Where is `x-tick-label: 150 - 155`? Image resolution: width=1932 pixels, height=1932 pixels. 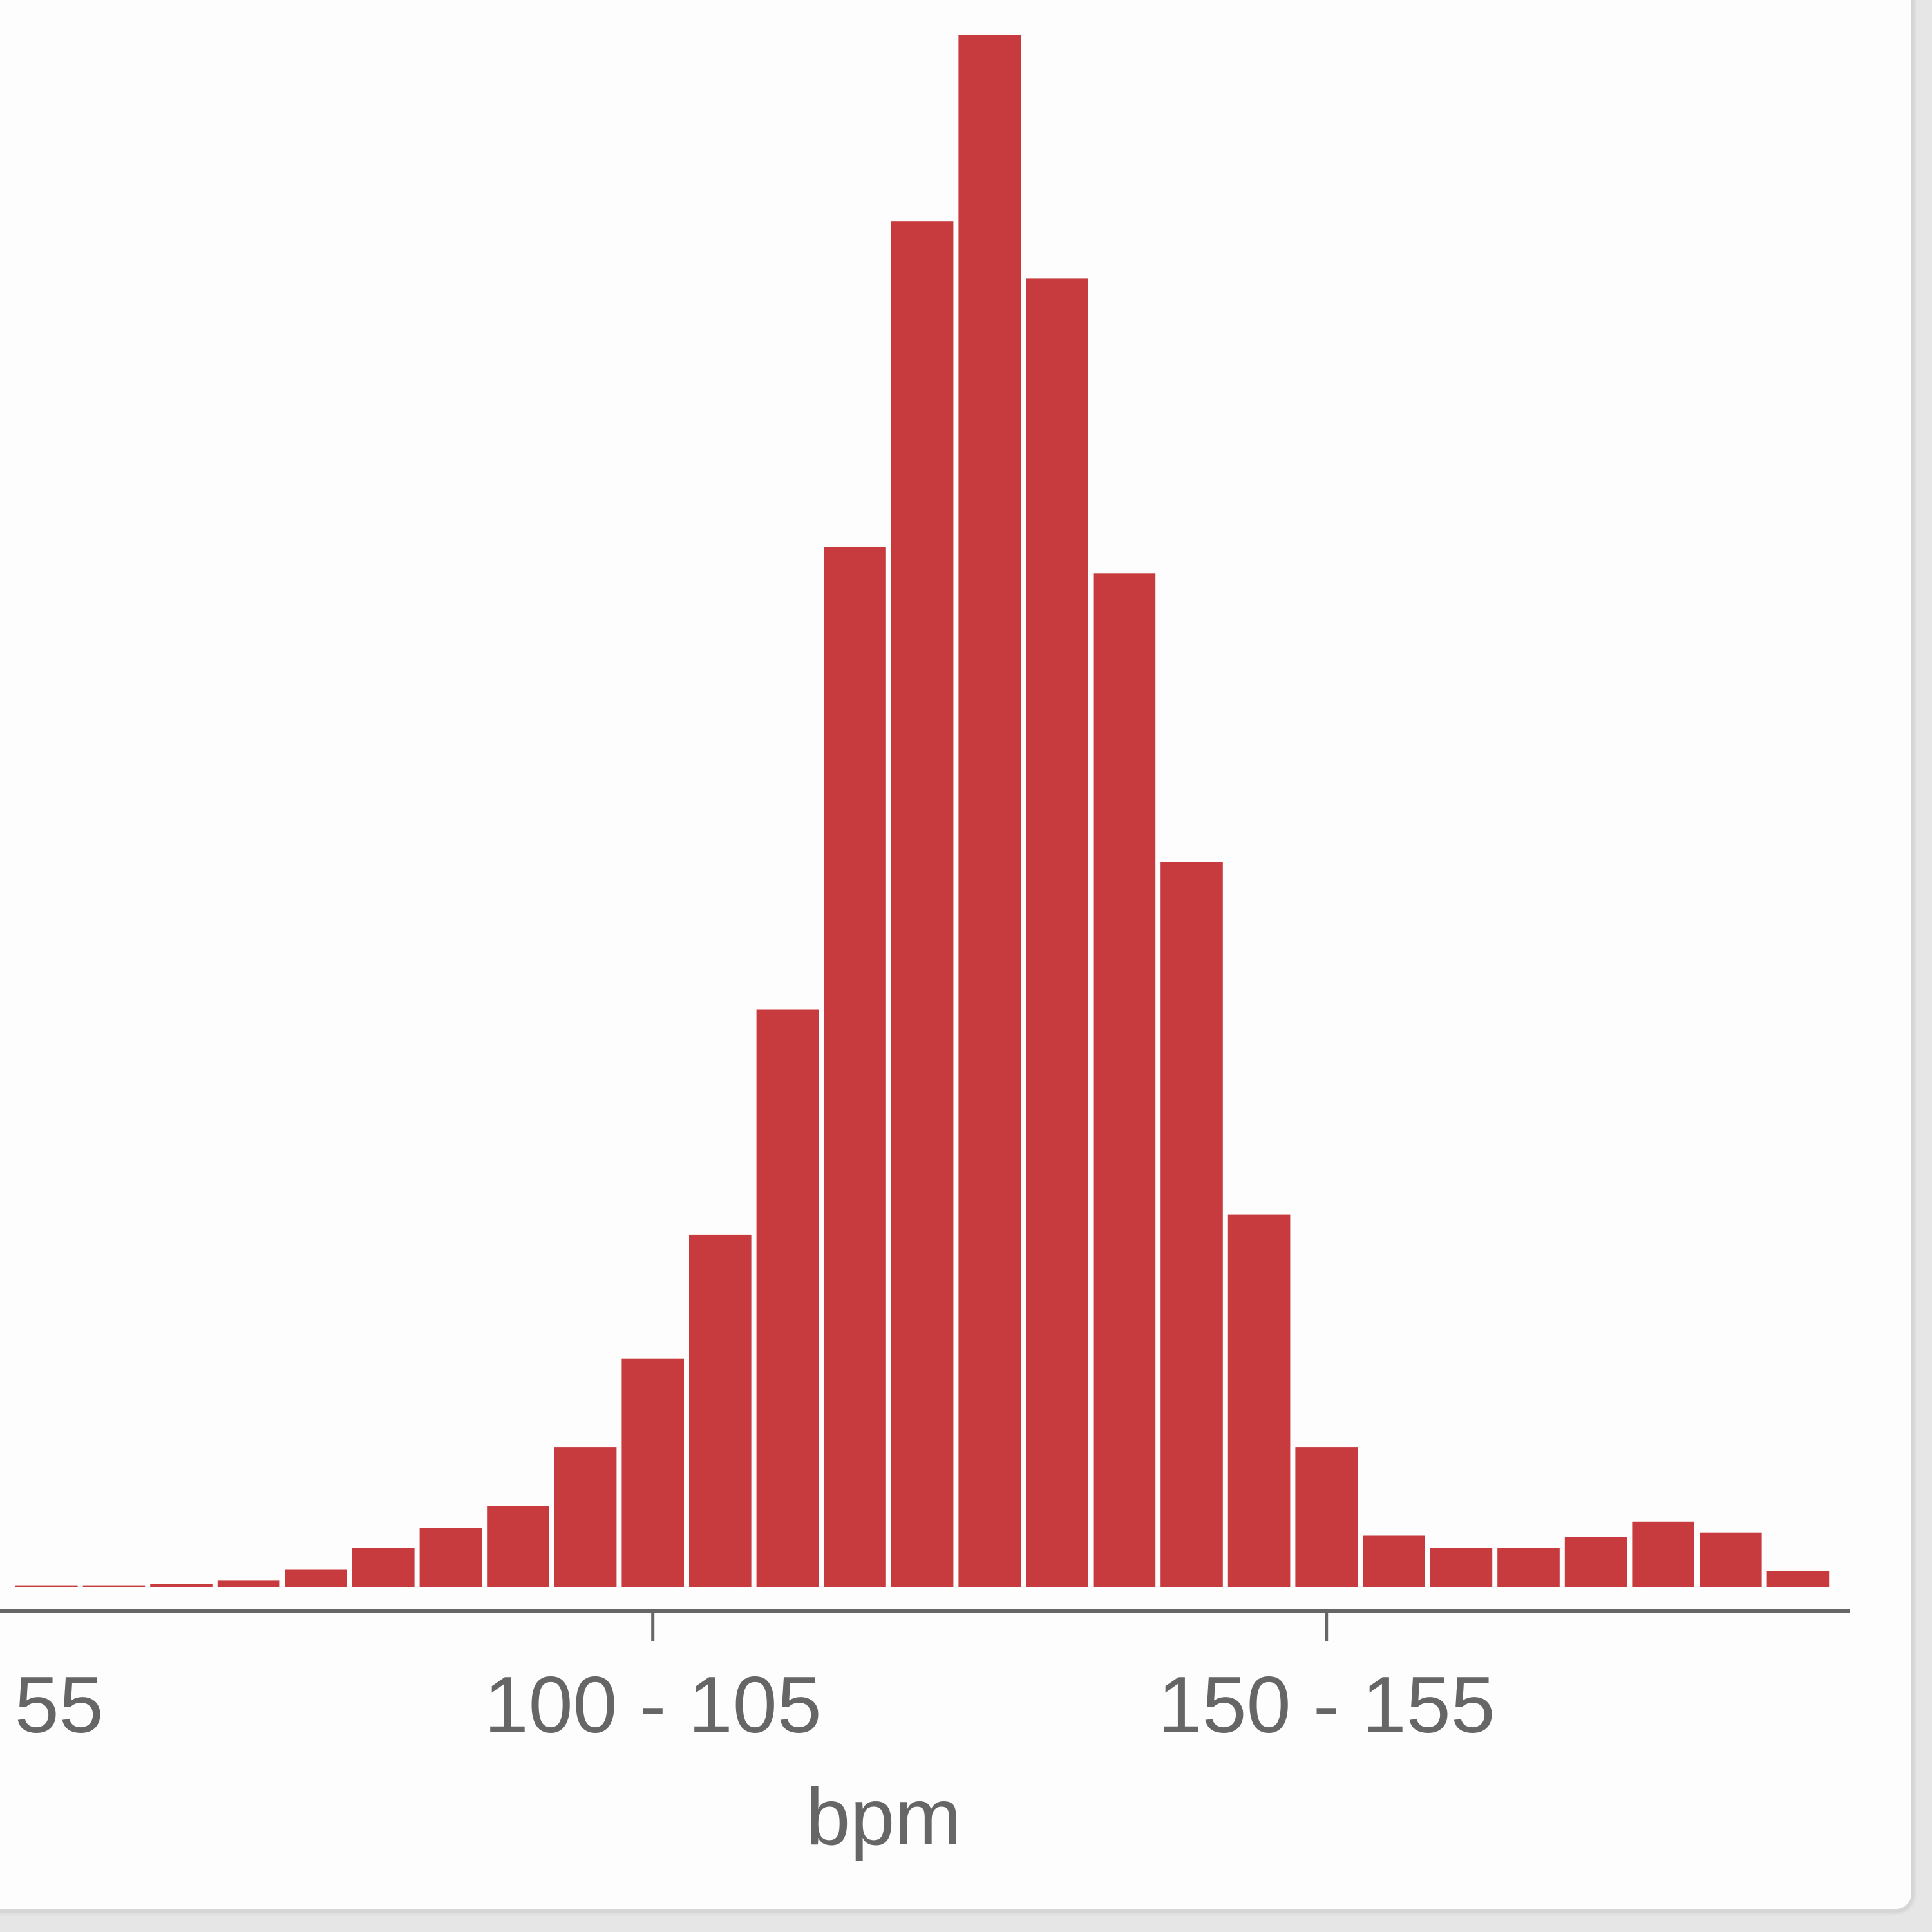 x-tick-label: 150 - 155 is located at coordinates (1326, 1706).